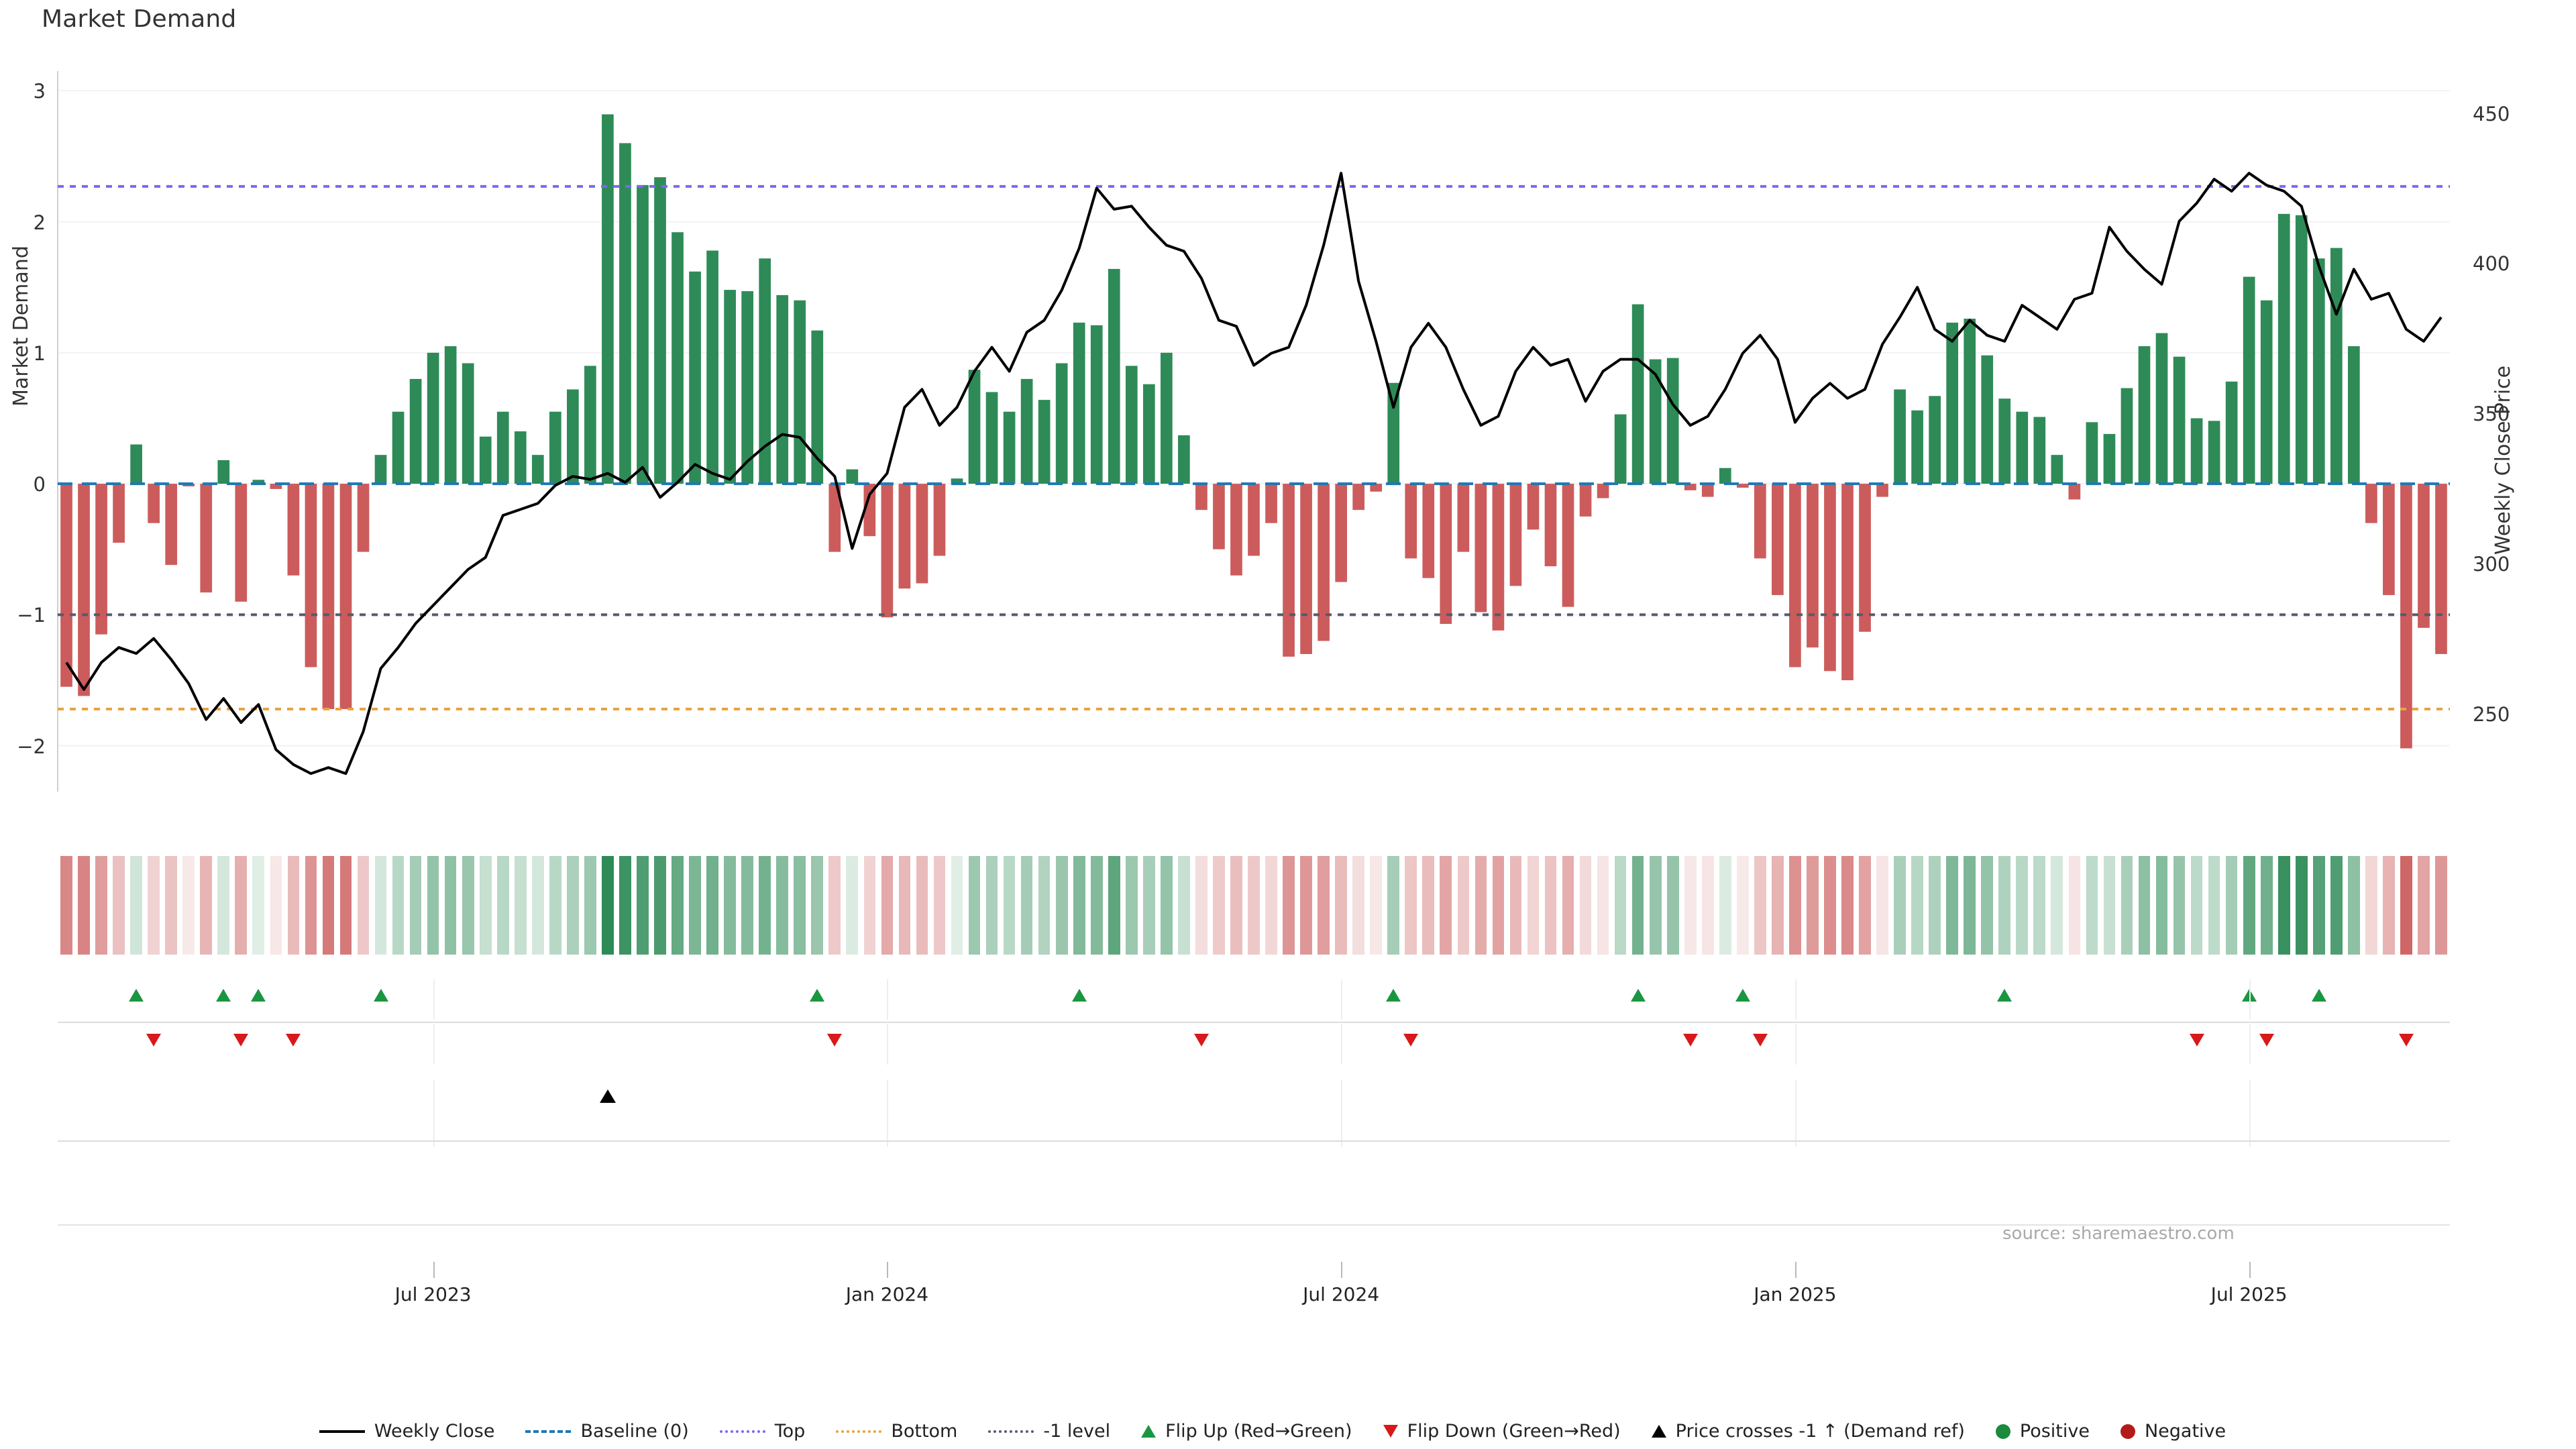  Describe the element at coordinates (1411, 1040) in the screenshot. I see `flip-down-marker` at that location.